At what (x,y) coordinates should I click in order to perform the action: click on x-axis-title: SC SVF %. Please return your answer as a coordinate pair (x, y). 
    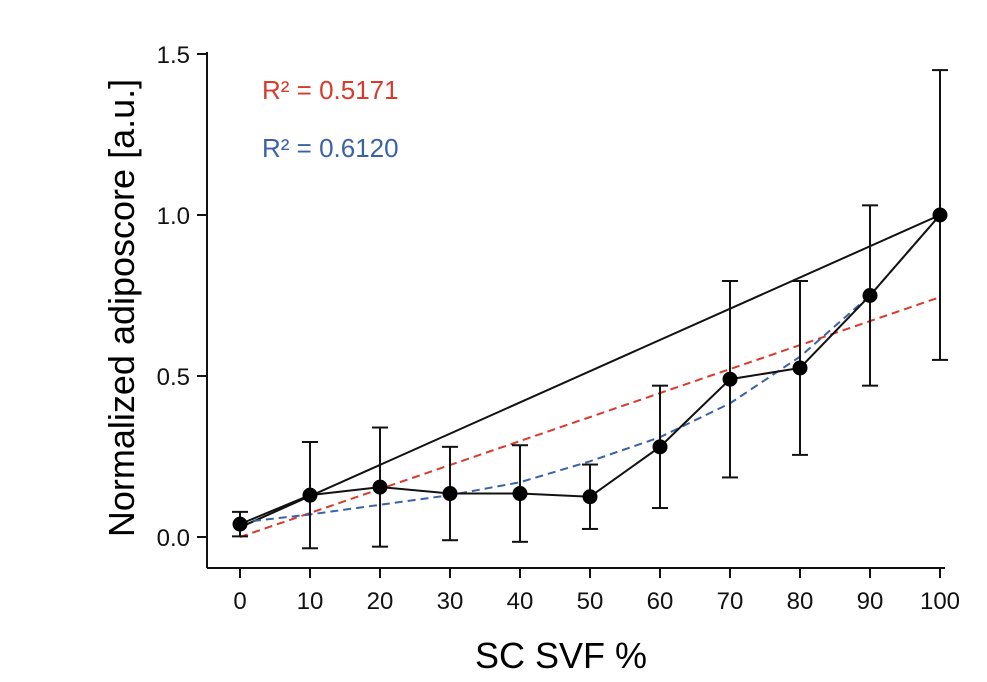
    Looking at the image, I should click on (561, 655).